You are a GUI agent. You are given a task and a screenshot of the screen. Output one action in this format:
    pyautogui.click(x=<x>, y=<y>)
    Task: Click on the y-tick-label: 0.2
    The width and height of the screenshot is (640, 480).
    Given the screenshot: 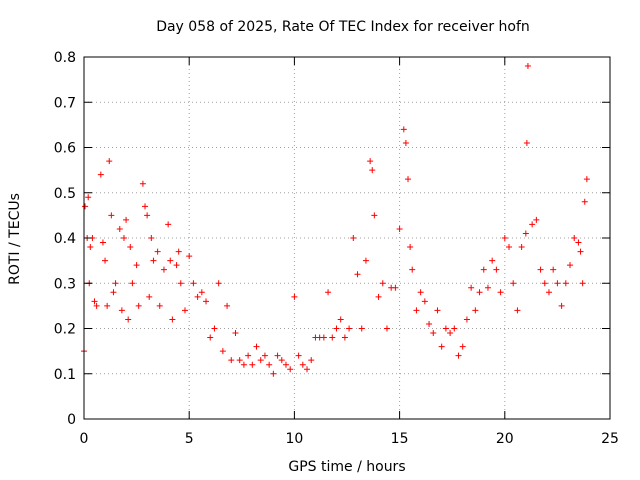 What is the action you would take?
    pyautogui.click(x=65, y=330)
    